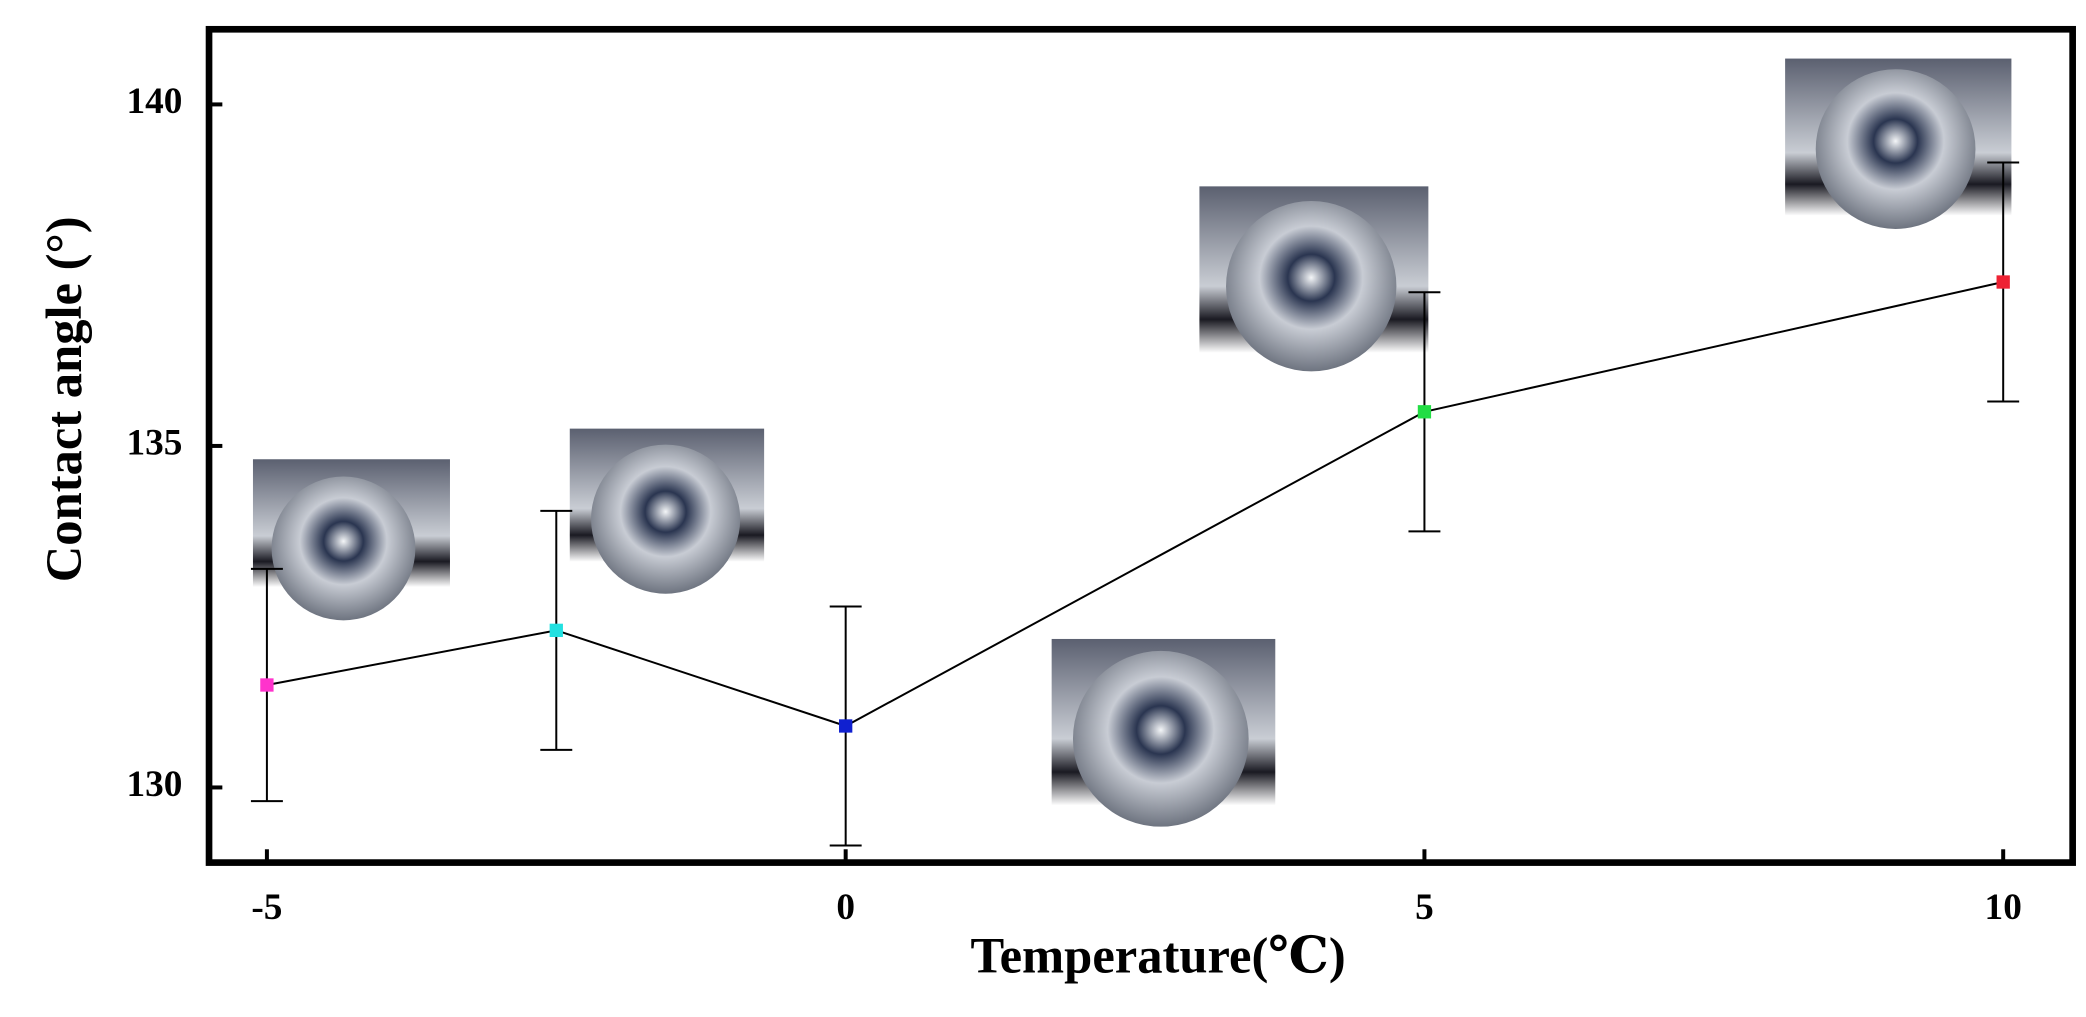 Image resolution: width=2086 pixels, height=1017 pixels. What do you see at coordinates (2003, 907) in the screenshot?
I see `x-tick-label: 10` at bounding box center [2003, 907].